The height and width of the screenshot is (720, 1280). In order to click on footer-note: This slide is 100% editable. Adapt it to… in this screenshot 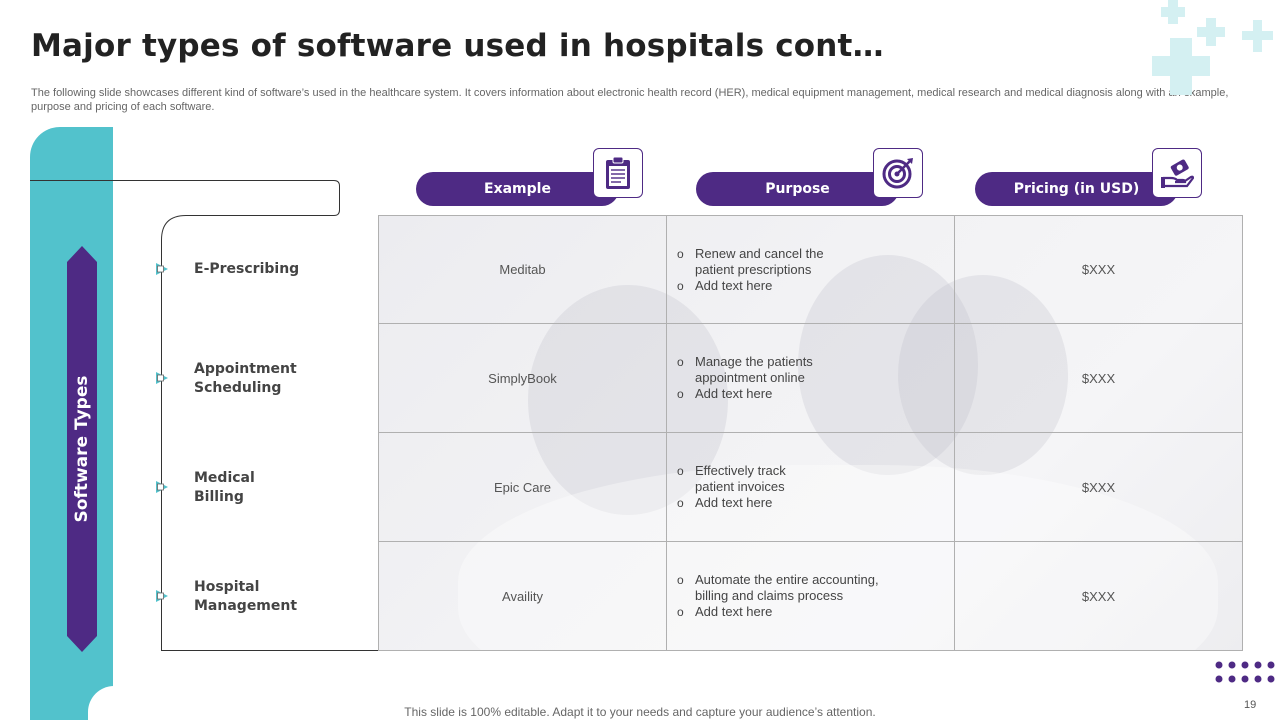, I will do `click(640, 712)`.